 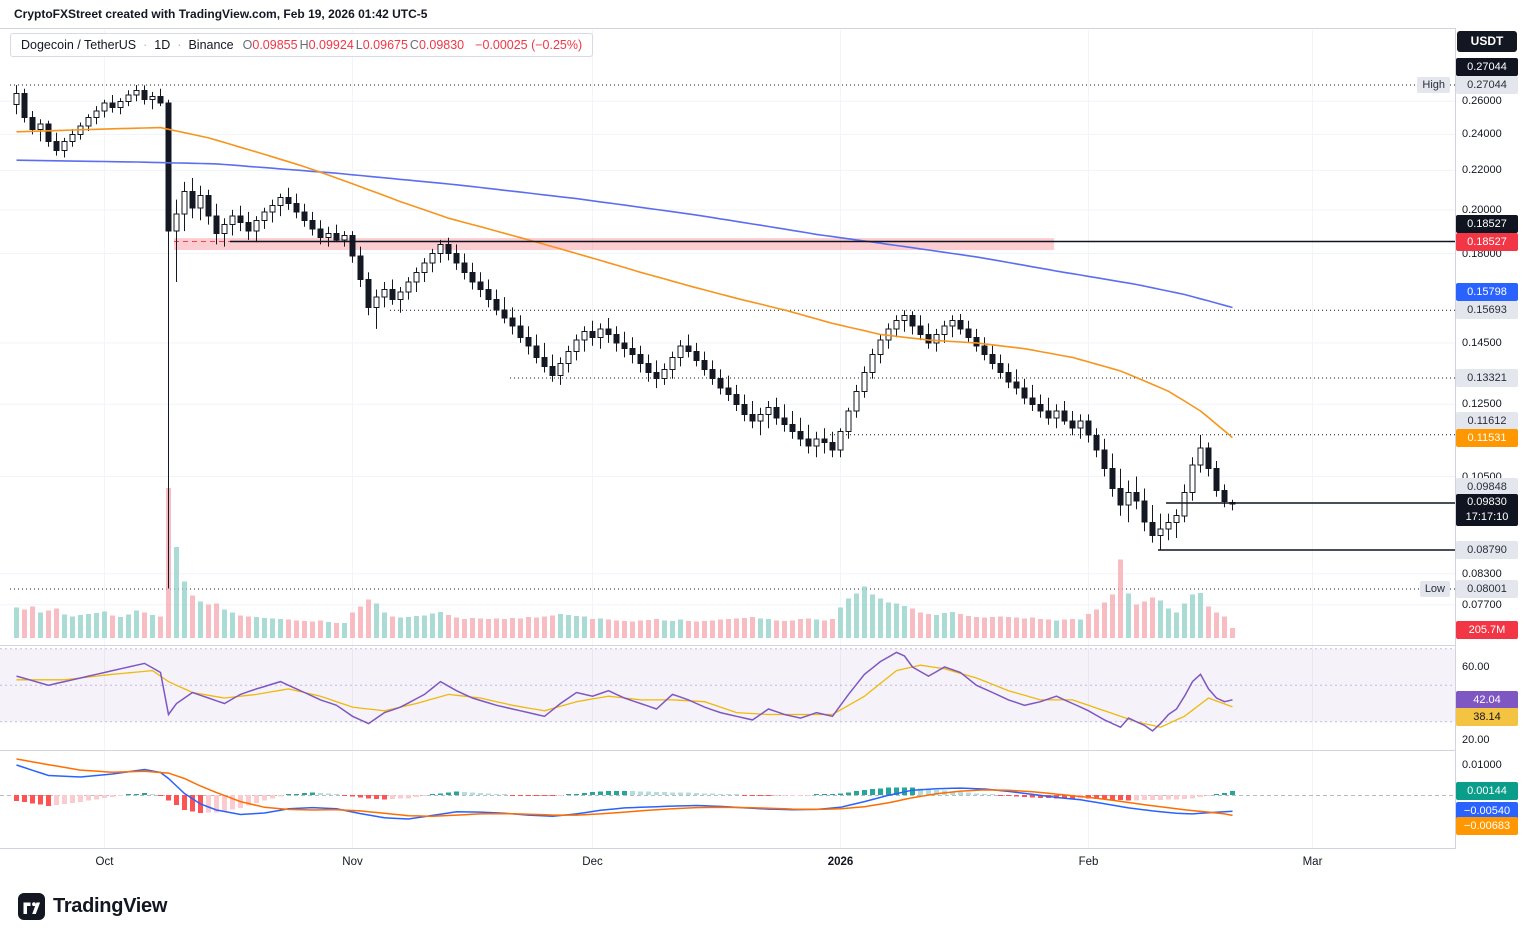 What do you see at coordinates (359, 45) in the screenshot?
I see `ohlc-label: L` at bounding box center [359, 45].